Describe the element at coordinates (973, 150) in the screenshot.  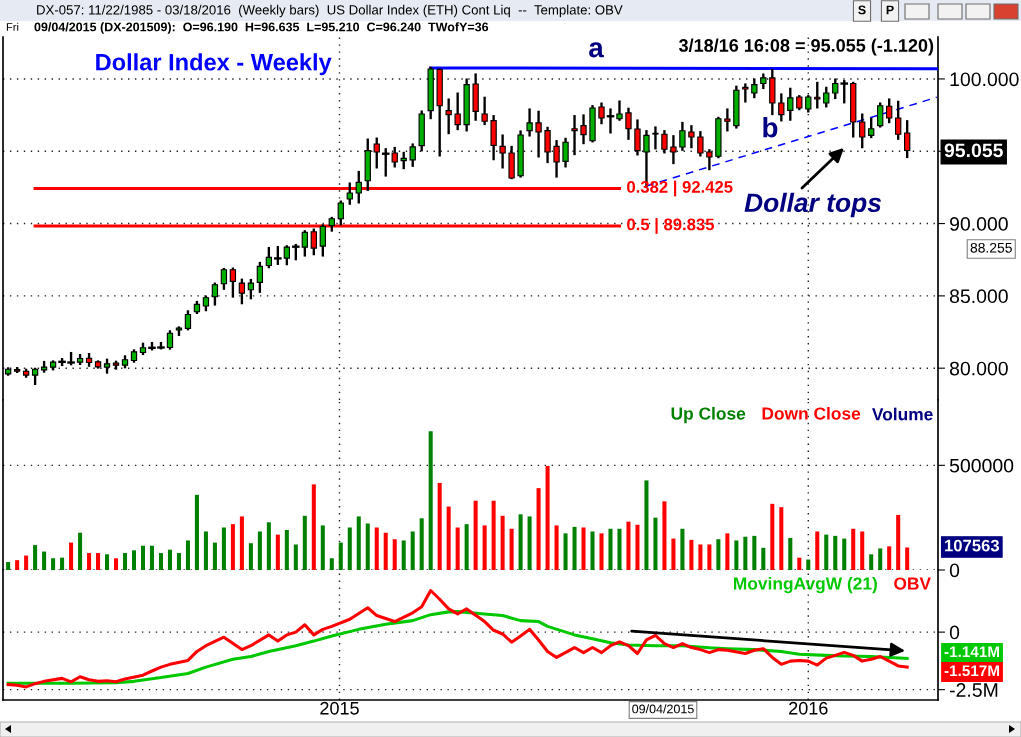
I see `text: 95.055` at that location.